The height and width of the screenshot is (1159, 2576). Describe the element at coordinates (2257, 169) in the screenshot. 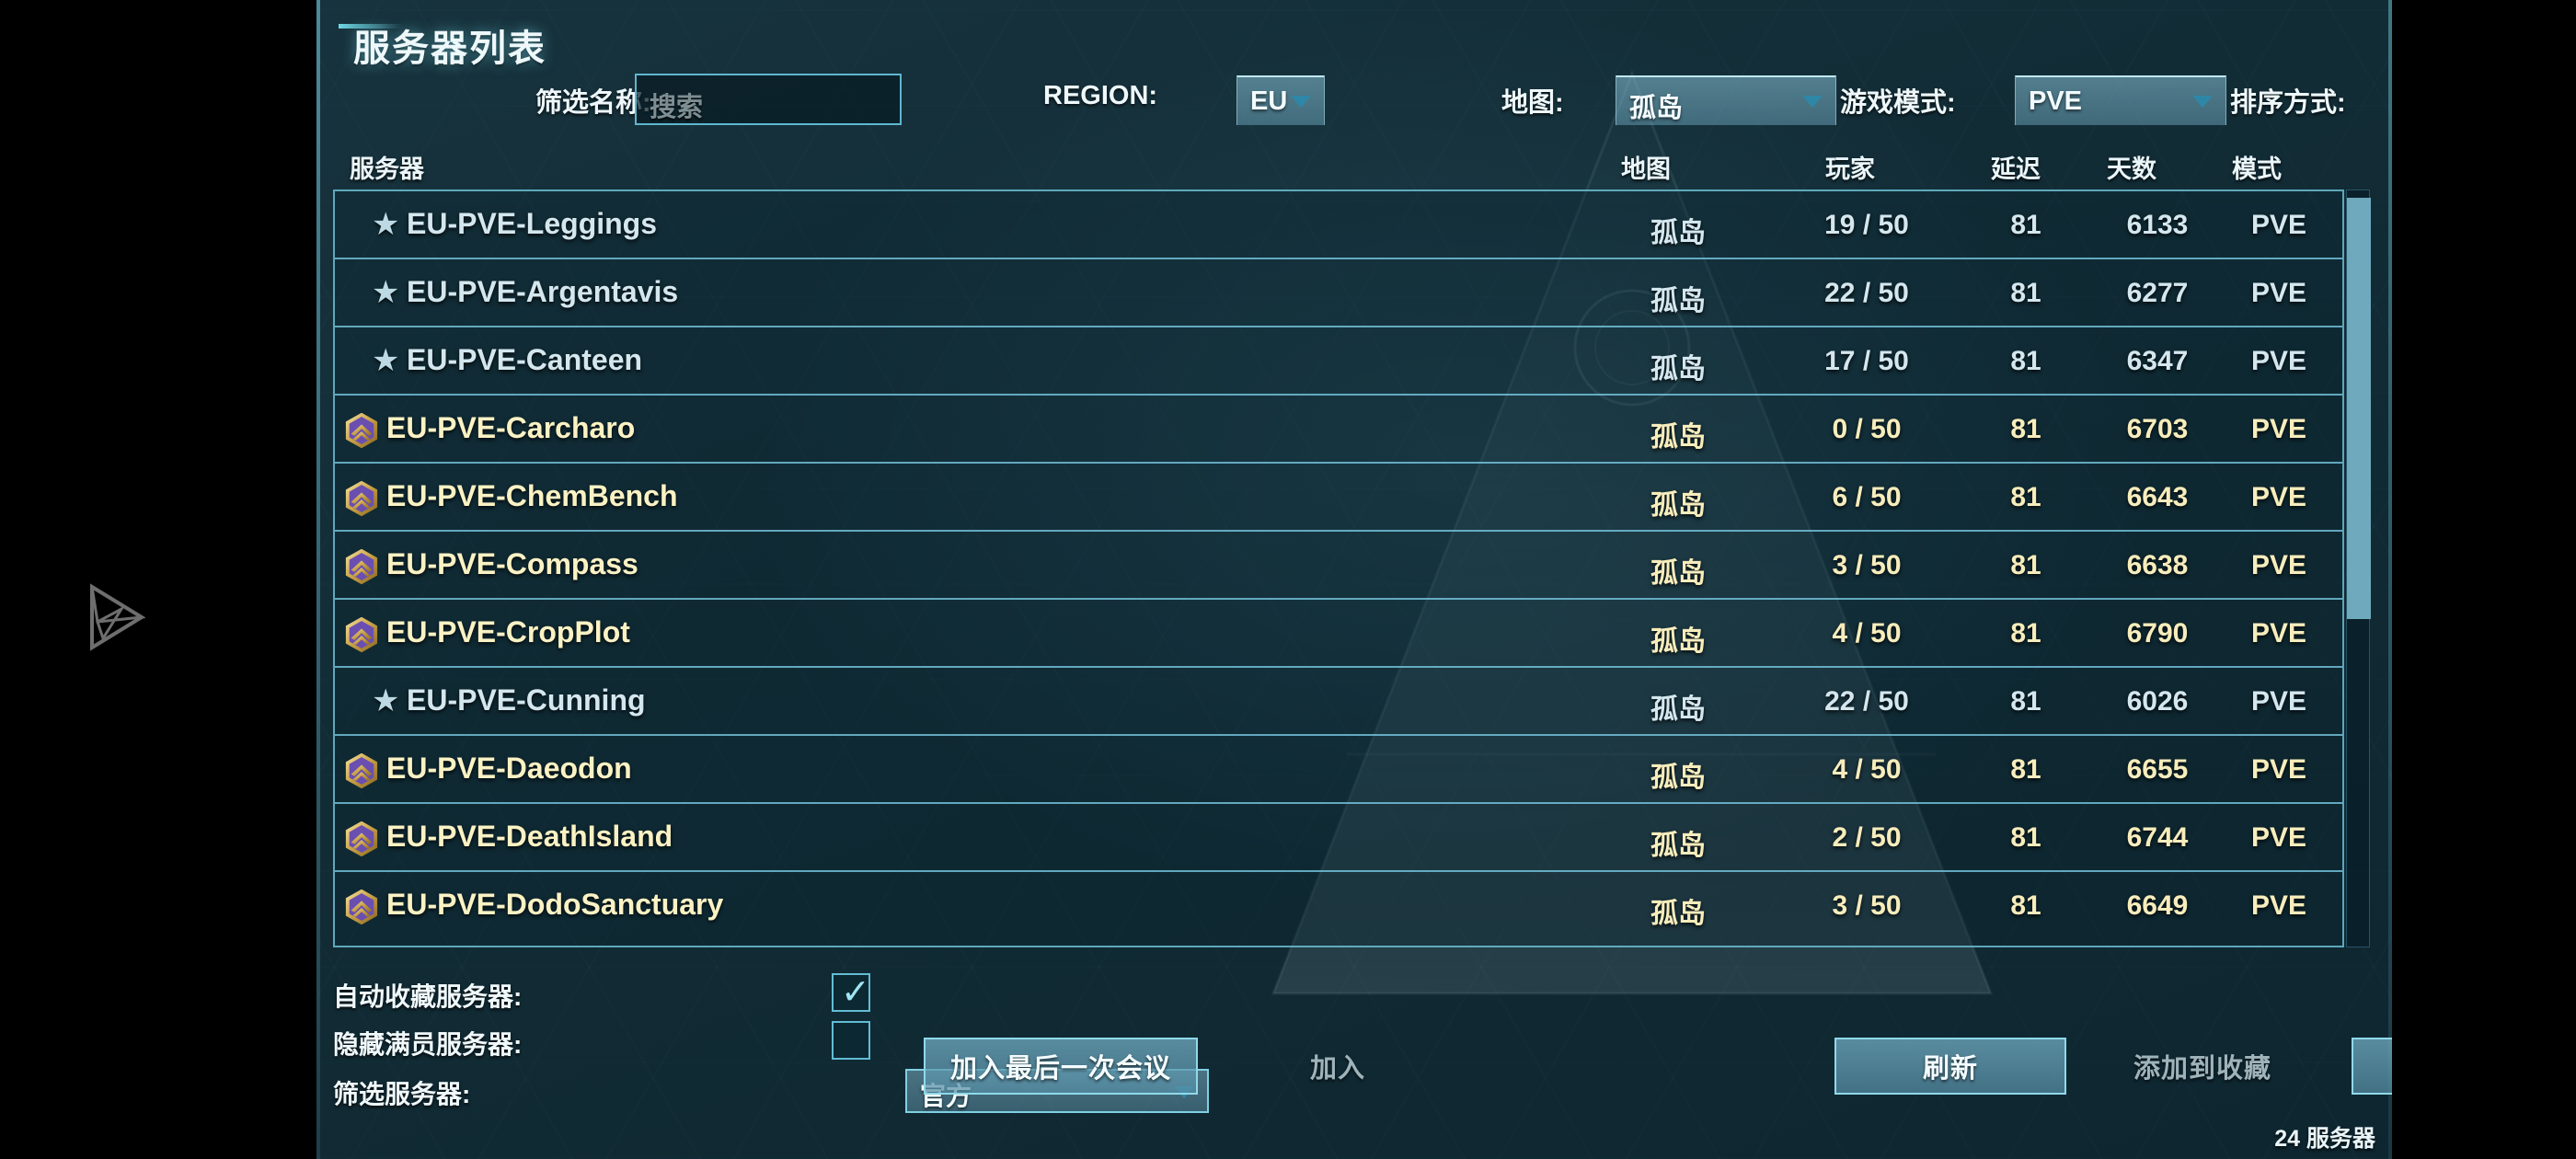

I see `header-mode: 模式` at that location.